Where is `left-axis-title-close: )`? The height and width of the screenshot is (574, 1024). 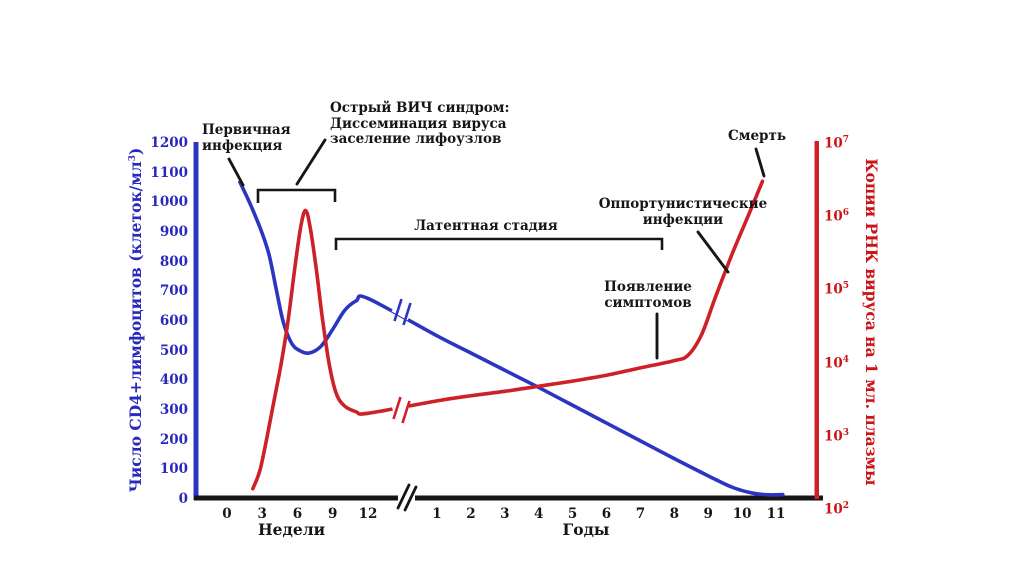 left-axis-title-close: ) is located at coordinates (135, 151).